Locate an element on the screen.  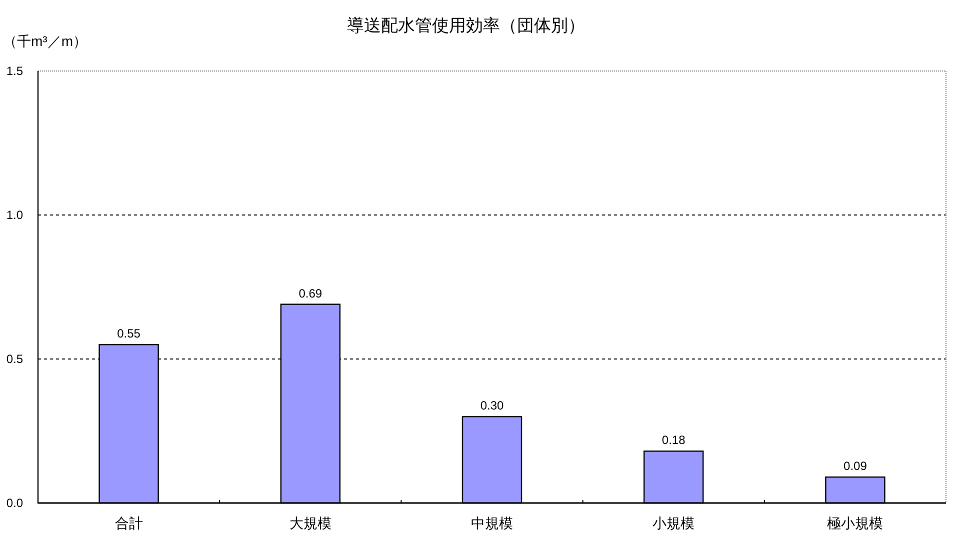
x-tick-label: 大規模 is located at coordinates (310, 523).